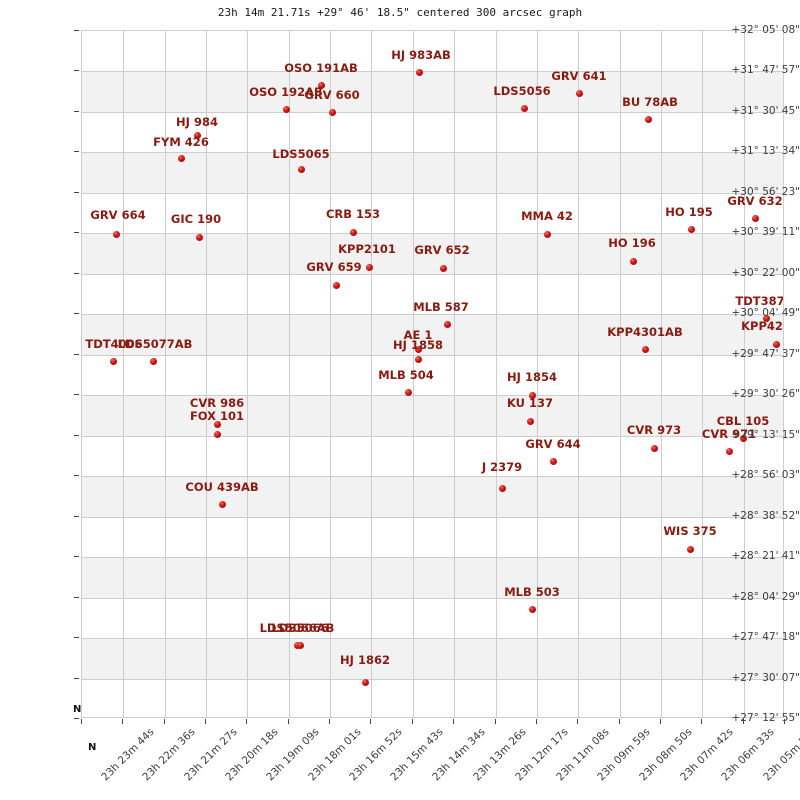  I want to click on y-axis-tick-label: +30° 22' 00", so click(765, 272).